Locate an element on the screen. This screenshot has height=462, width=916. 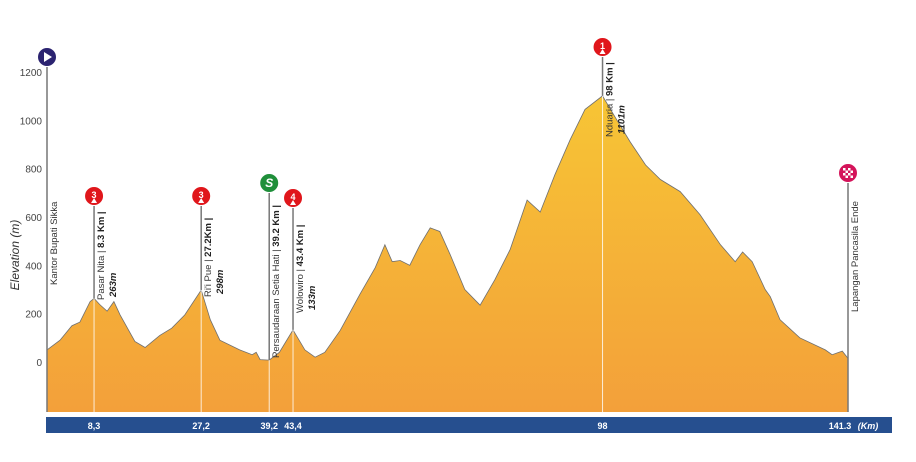
marker-climb: 1 Nduaria | 98 Km |1101m is located at coordinates (610, 224).